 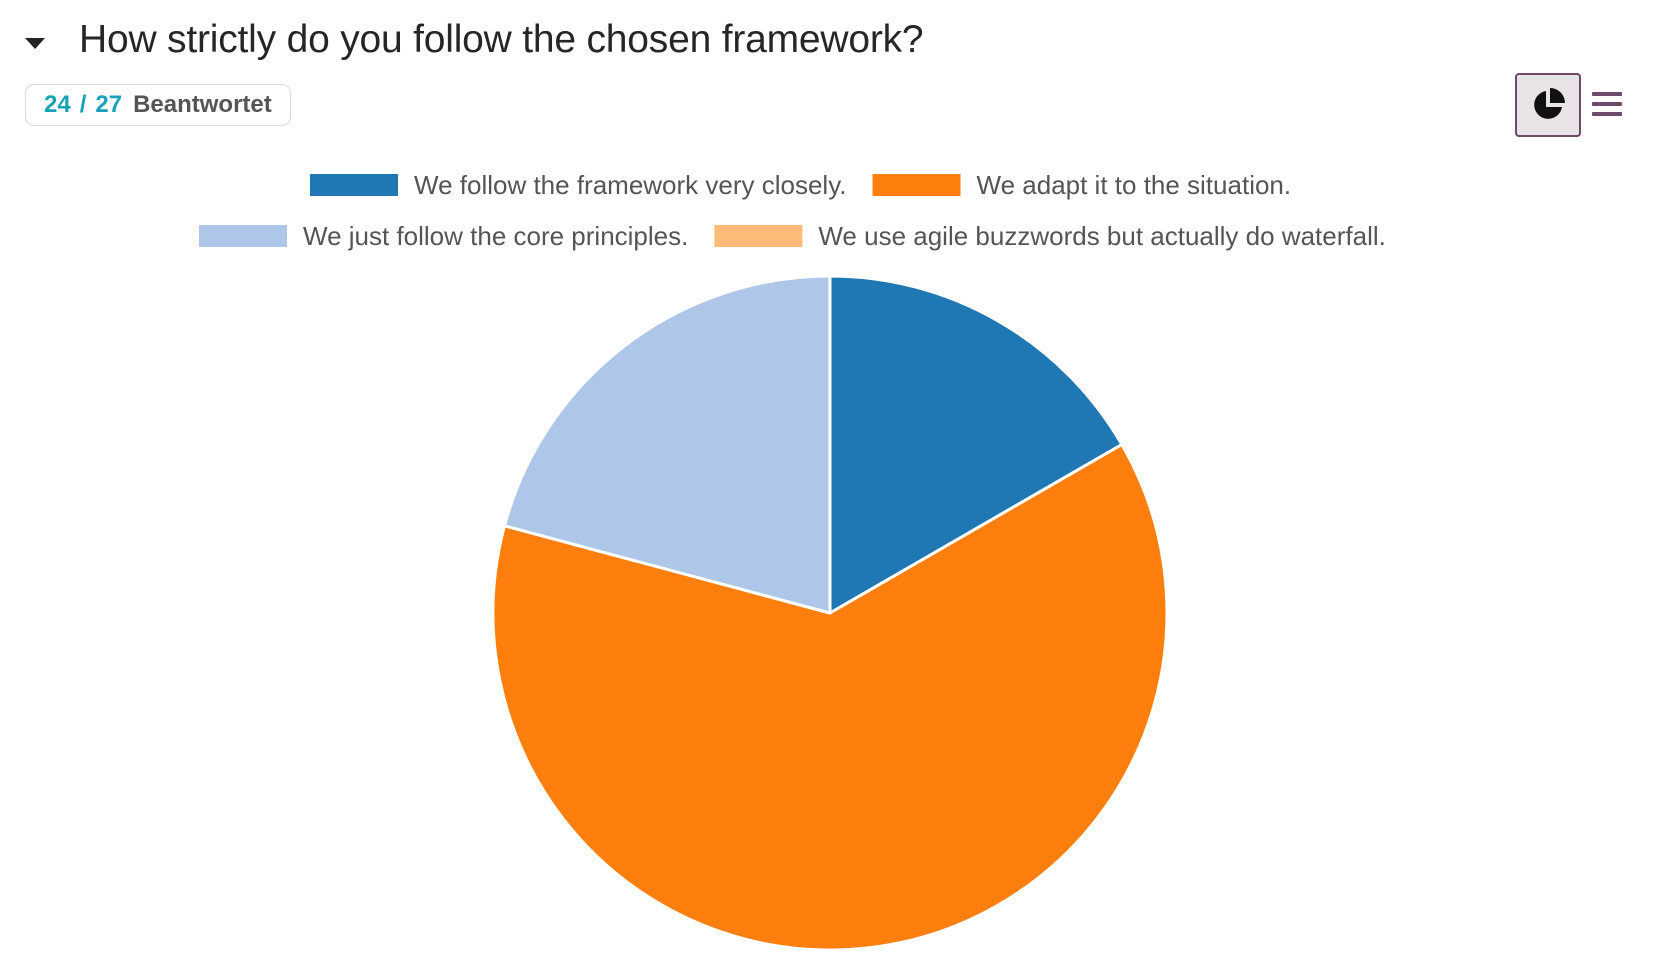 What do you see at coordinates (1134, 185) in the screenshot?
I see `legend-label: We adapt it to the situation.` at bounding box center [1134, 185].